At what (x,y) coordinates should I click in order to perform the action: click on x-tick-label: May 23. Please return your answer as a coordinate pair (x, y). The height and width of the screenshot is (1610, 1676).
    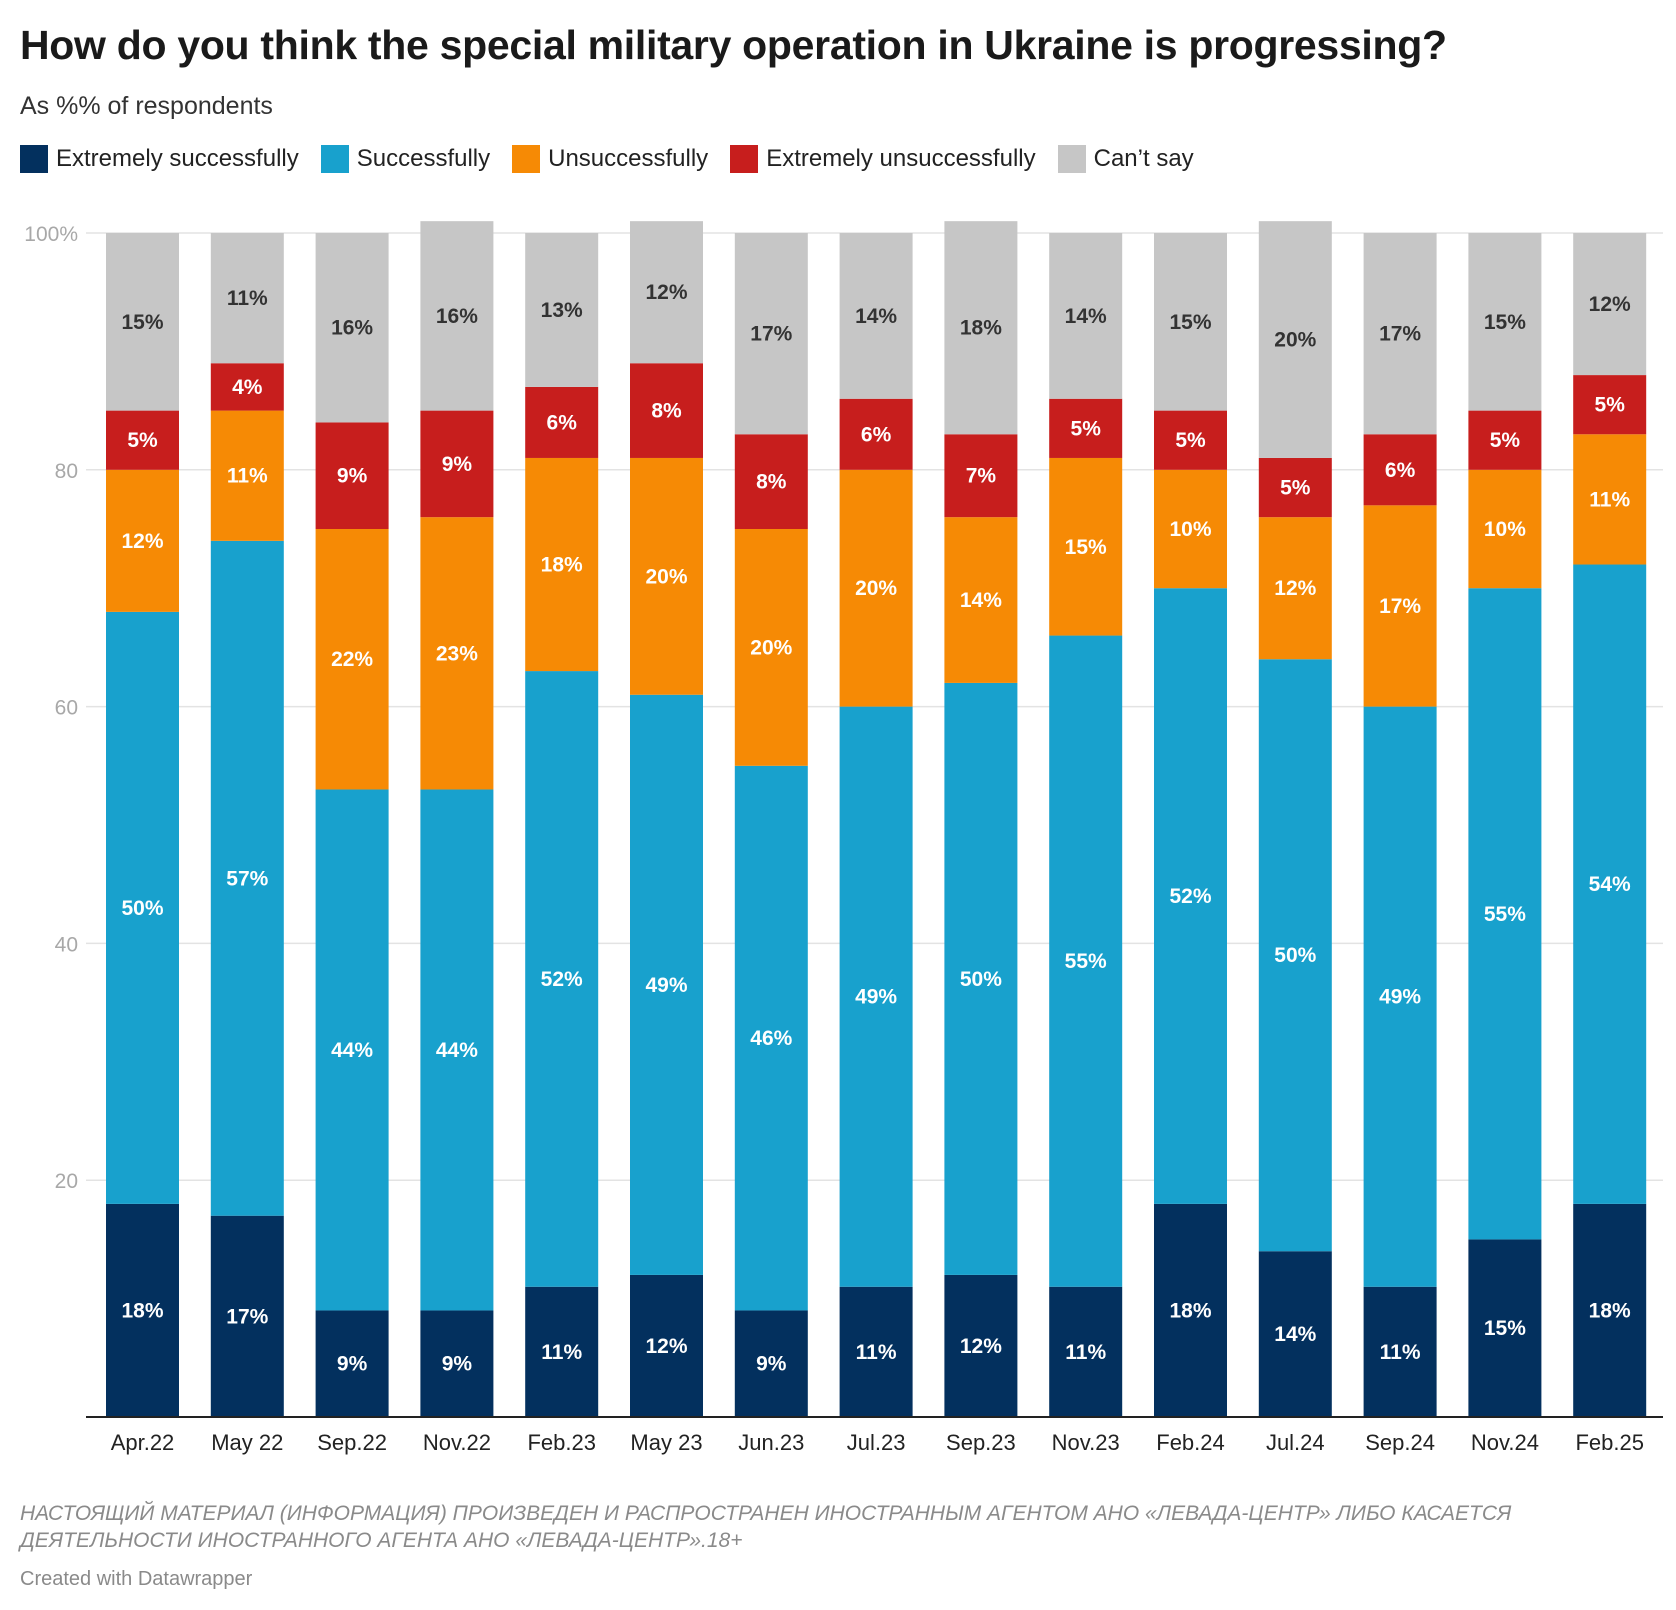
    Looking at the image, I should click on (666, 1442).